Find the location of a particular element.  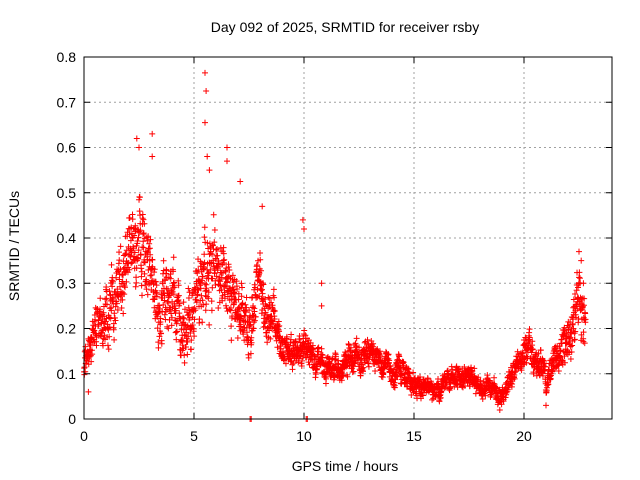

y-tick-label: 0.7 is located at coordinates (67, 102).